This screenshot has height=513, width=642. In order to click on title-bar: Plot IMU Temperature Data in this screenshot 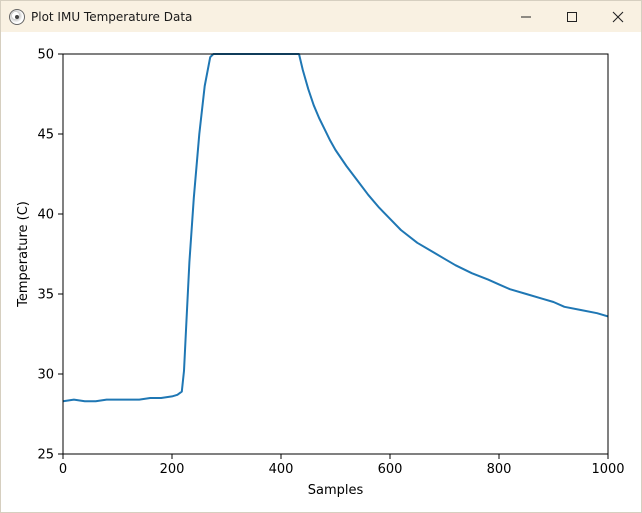, I will do `click(321, 16)`.